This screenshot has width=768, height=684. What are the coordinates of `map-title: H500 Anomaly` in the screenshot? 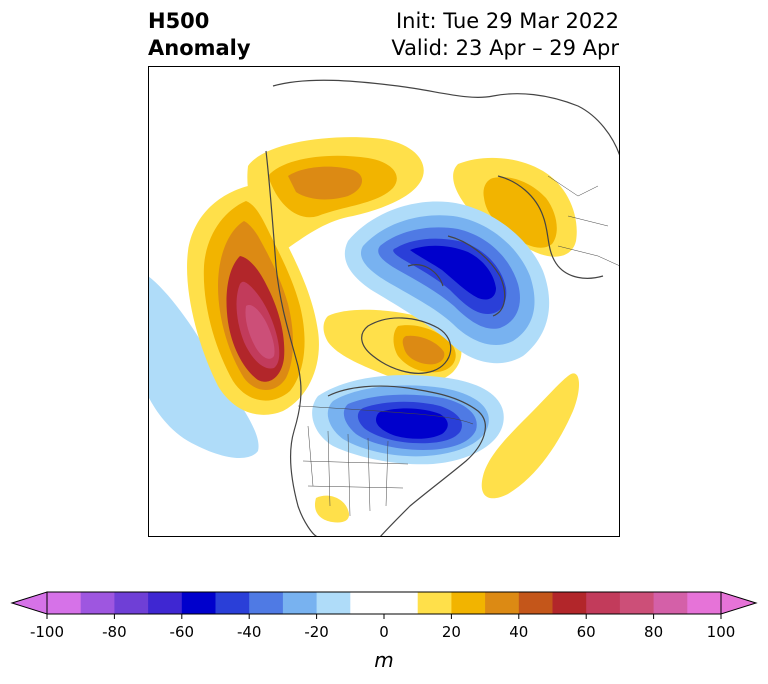 It's located at (199, 35).